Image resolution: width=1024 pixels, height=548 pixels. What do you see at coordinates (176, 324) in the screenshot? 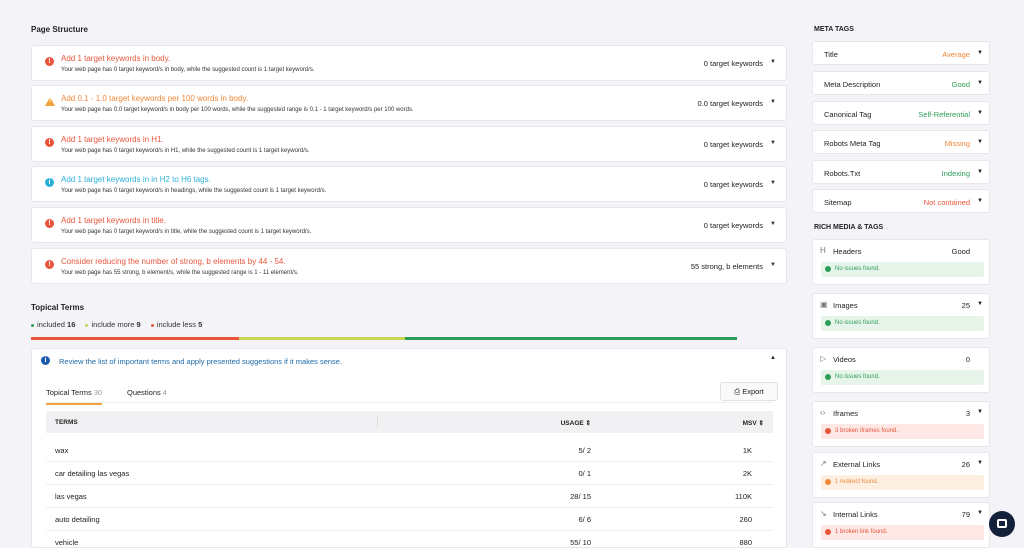
I see `legend-label: include less` at bounding box center [176, 324].